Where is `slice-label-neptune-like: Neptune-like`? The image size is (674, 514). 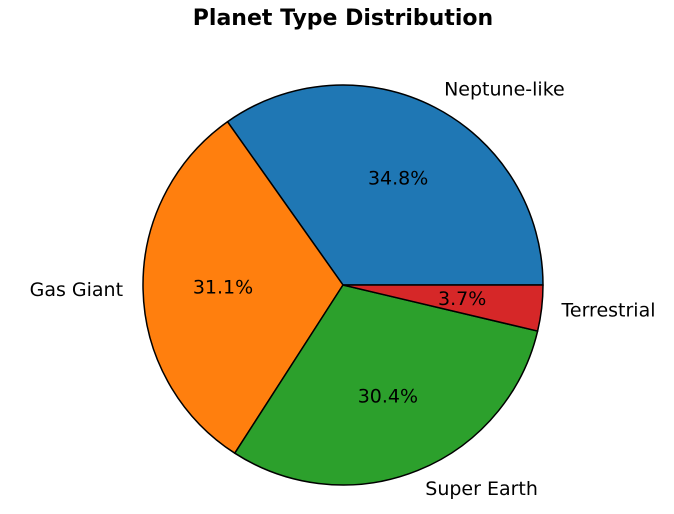 slice-label-neptune-like: Neptune-like is located at coordinates (504, 90).